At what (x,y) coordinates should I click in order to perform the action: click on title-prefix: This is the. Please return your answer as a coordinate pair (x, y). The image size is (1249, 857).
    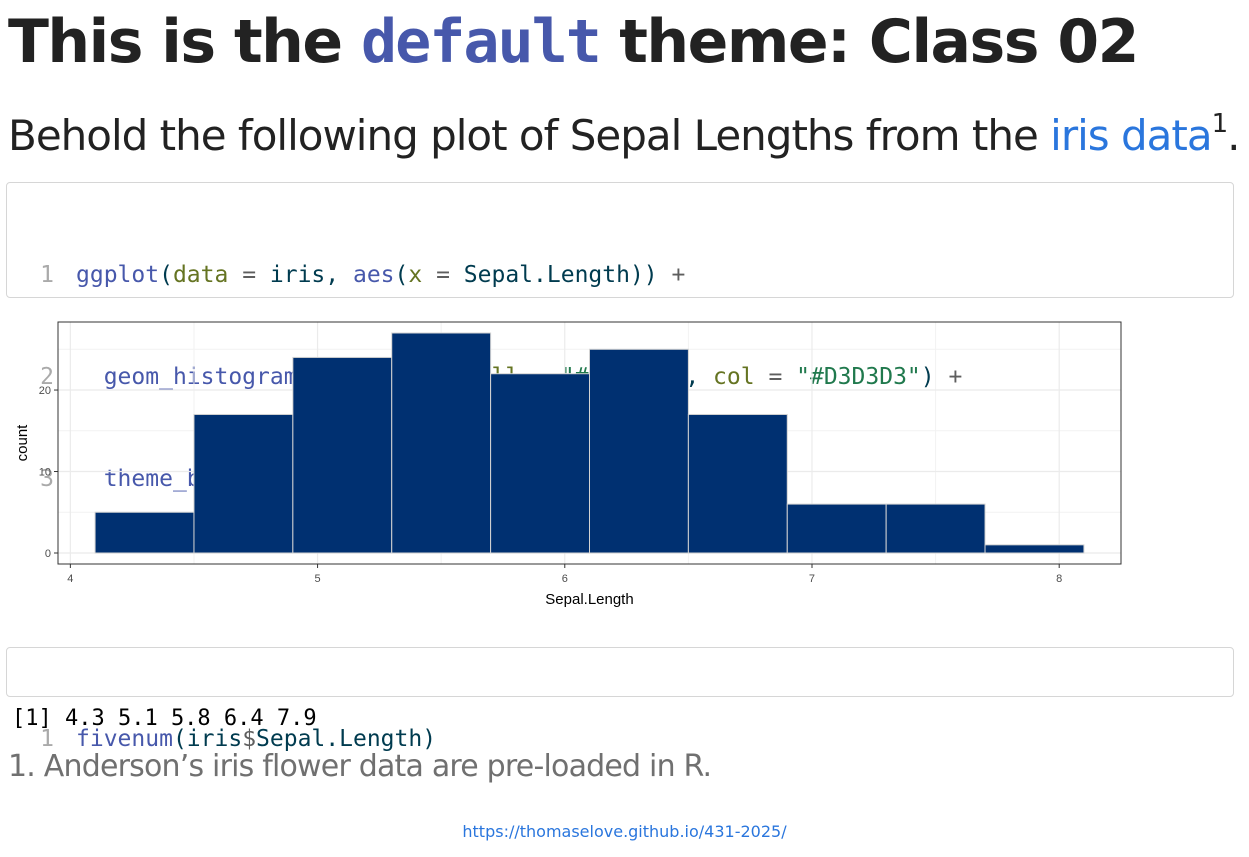
    Looking at the image, I should click on (184, 42).